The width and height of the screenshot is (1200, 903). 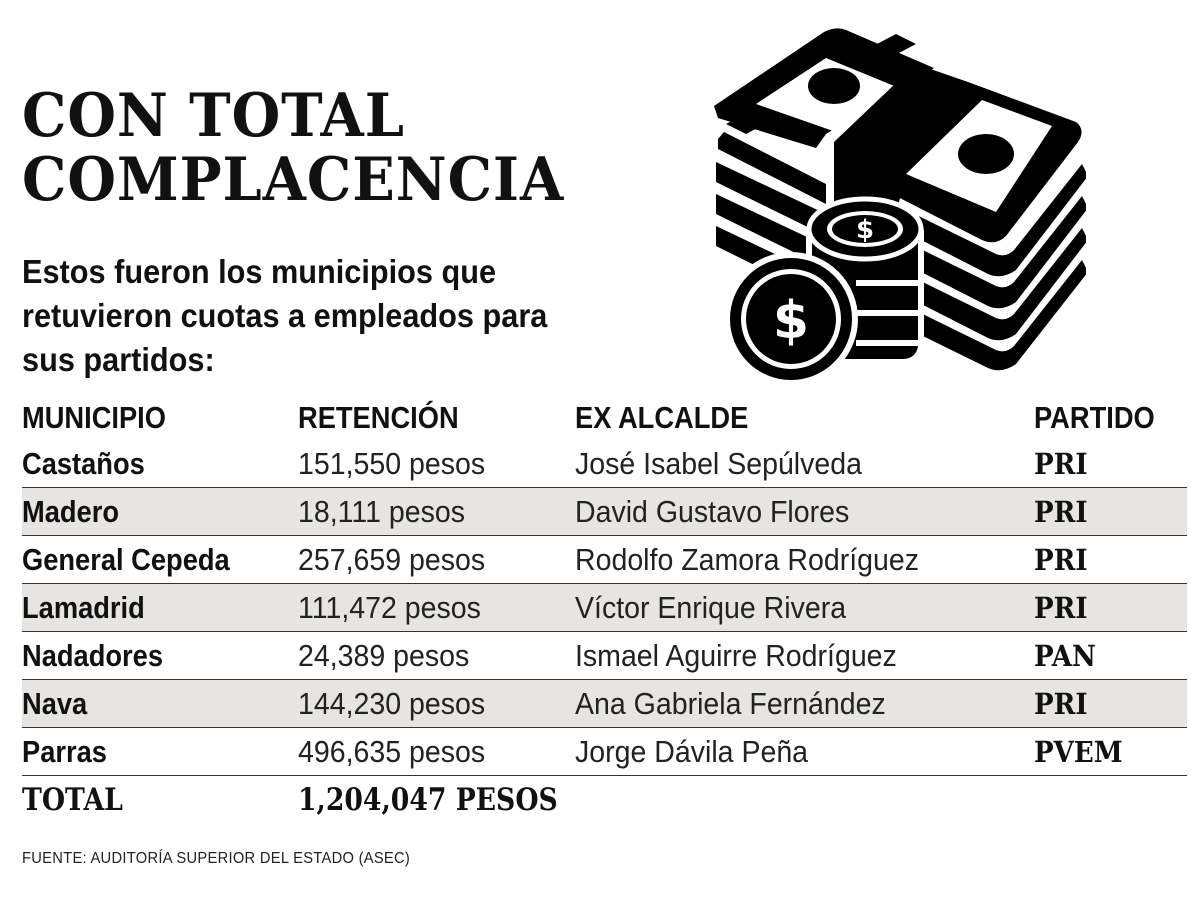 What do you see at coordinates (1094, 417) in the screenshot?
I see `header-partido: PARTIDO` at bounding box center [1094, 417].